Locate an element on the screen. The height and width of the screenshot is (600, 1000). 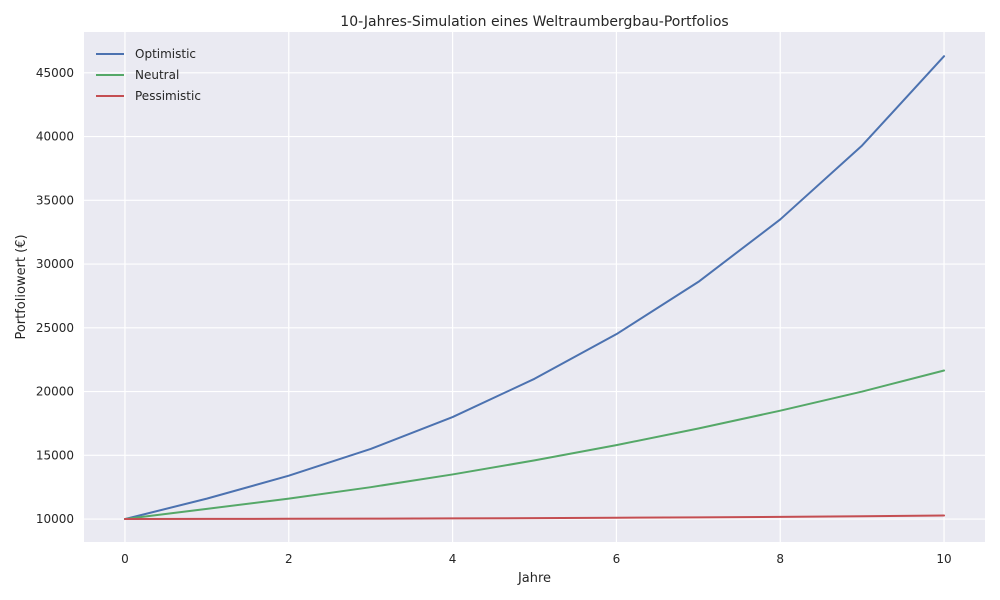
legend-item-neutral: Neutral is located at coordinates (137, 75).